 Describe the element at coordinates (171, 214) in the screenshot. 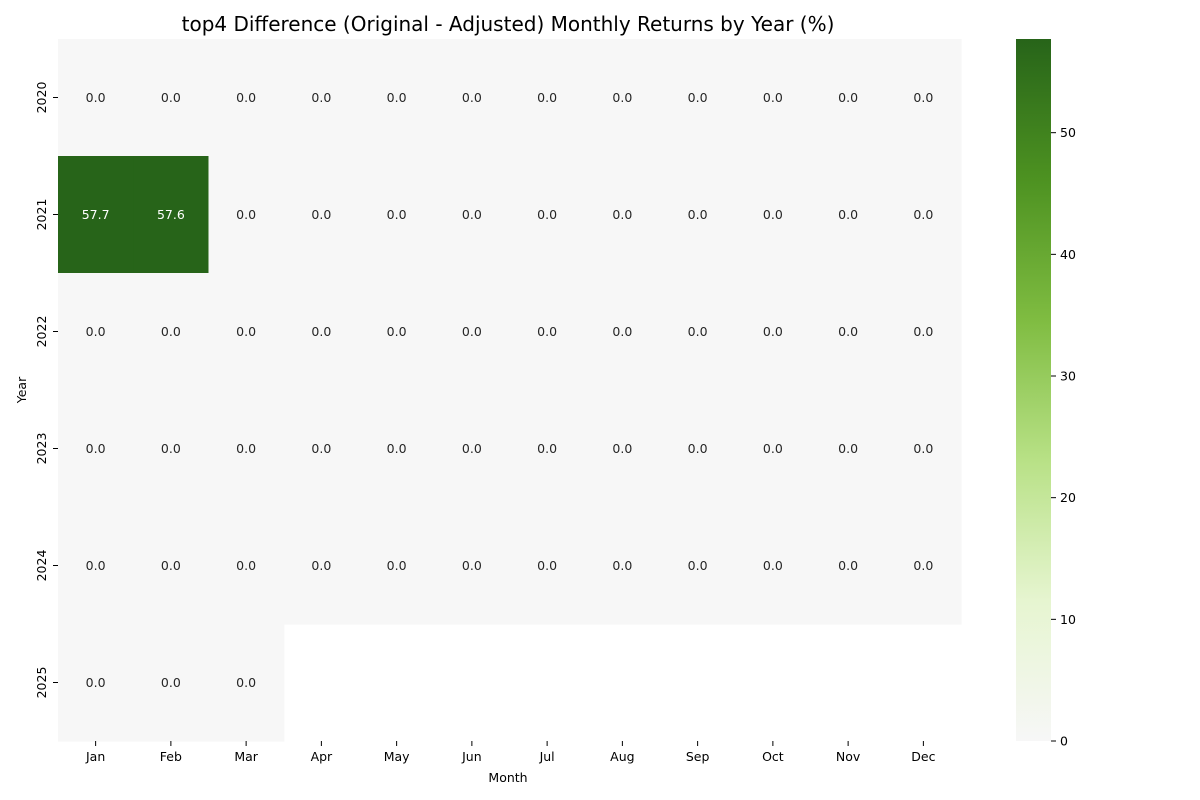

I see `cell-label: 57.6` at that location.